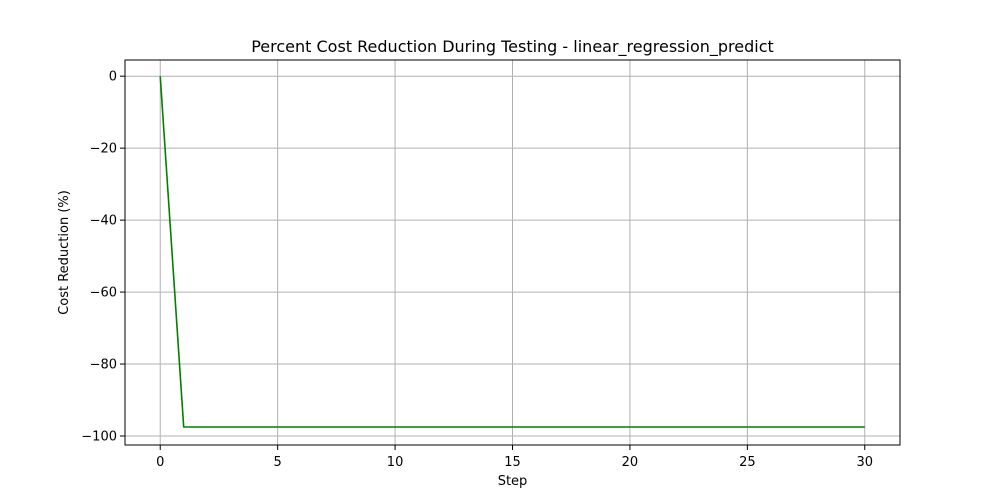 This screenshot has height=500, width=1000. I want to click on y-tick-label-4: −80, so click(103, 365).